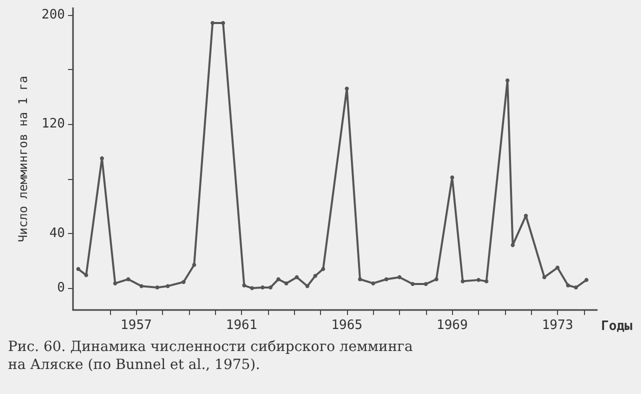 The width and height of the screenshot is (641, 394). What do you see at coordinates (452, 325) in the screenshot?
I see `x-tick-label: 1969` at bounding box center [452, 325].